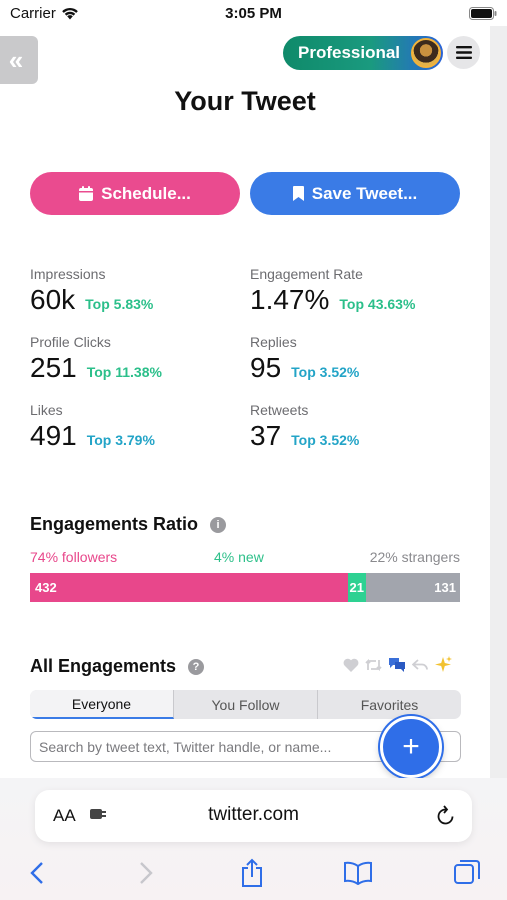  Describe the element at coordinates (33, 13) in the screenshot. I see `carrier-label: Carrier` at that location.